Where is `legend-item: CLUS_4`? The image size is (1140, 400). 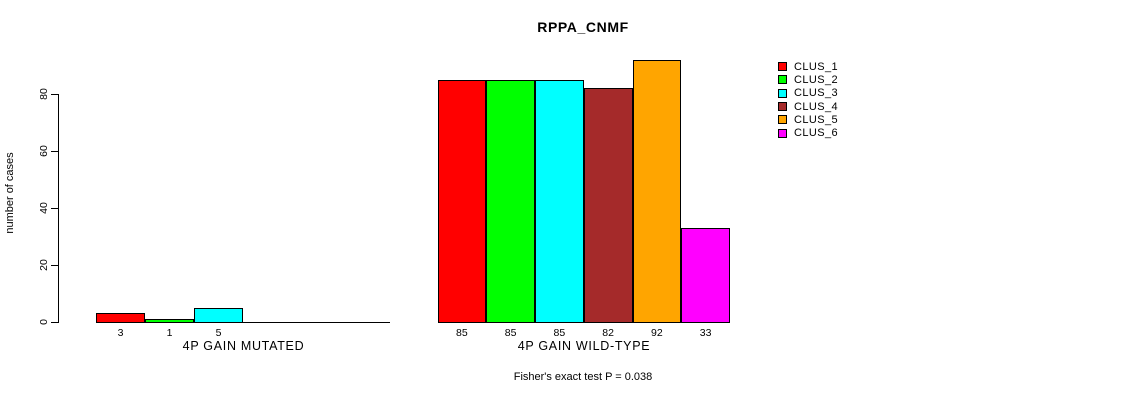
legend-item: CLUS_4 is located at coordinates (808, 106).